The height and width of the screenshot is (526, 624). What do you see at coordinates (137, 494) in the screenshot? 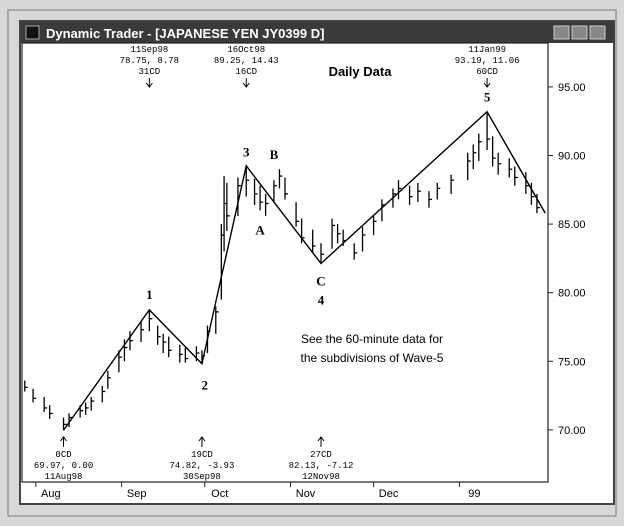
I see `x-tick-label: Sep` at bounding box center [137, 494].